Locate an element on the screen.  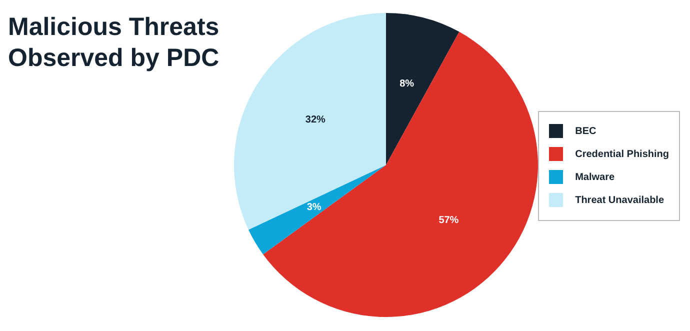
data-label: 8% is located at coordinates (407, 84).